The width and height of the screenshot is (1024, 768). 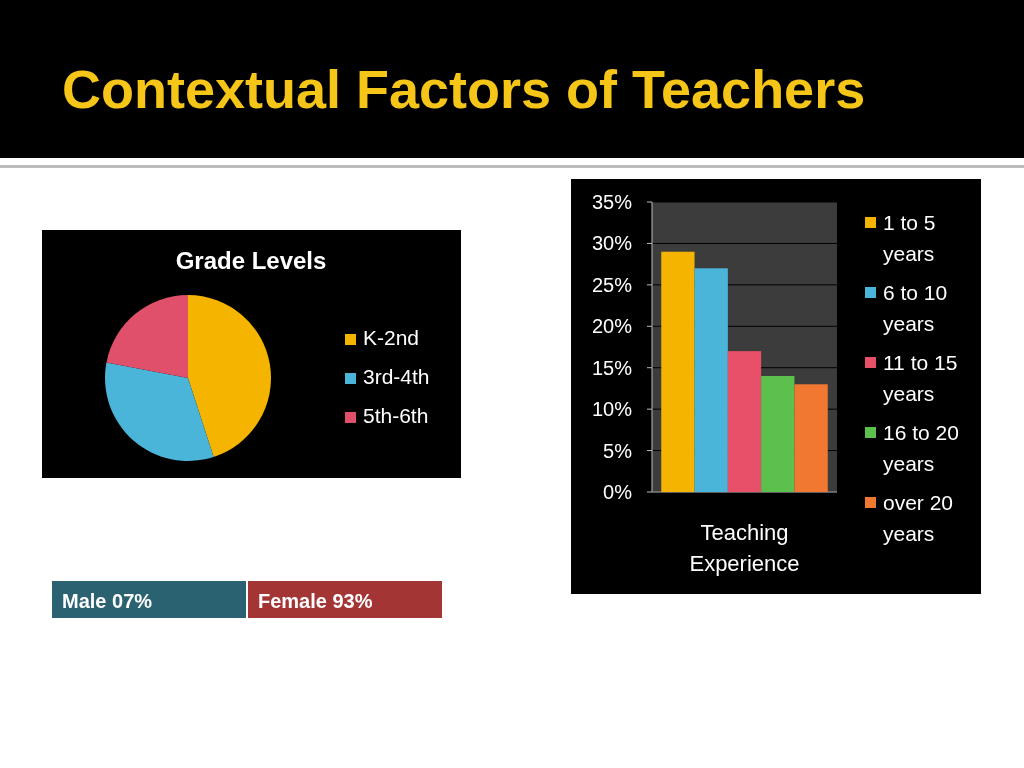 What do you see at coordinates (464, 89) in the screenshot?
I see `text: Contextual Factors of Teachers` at bounding box center [464, 89].